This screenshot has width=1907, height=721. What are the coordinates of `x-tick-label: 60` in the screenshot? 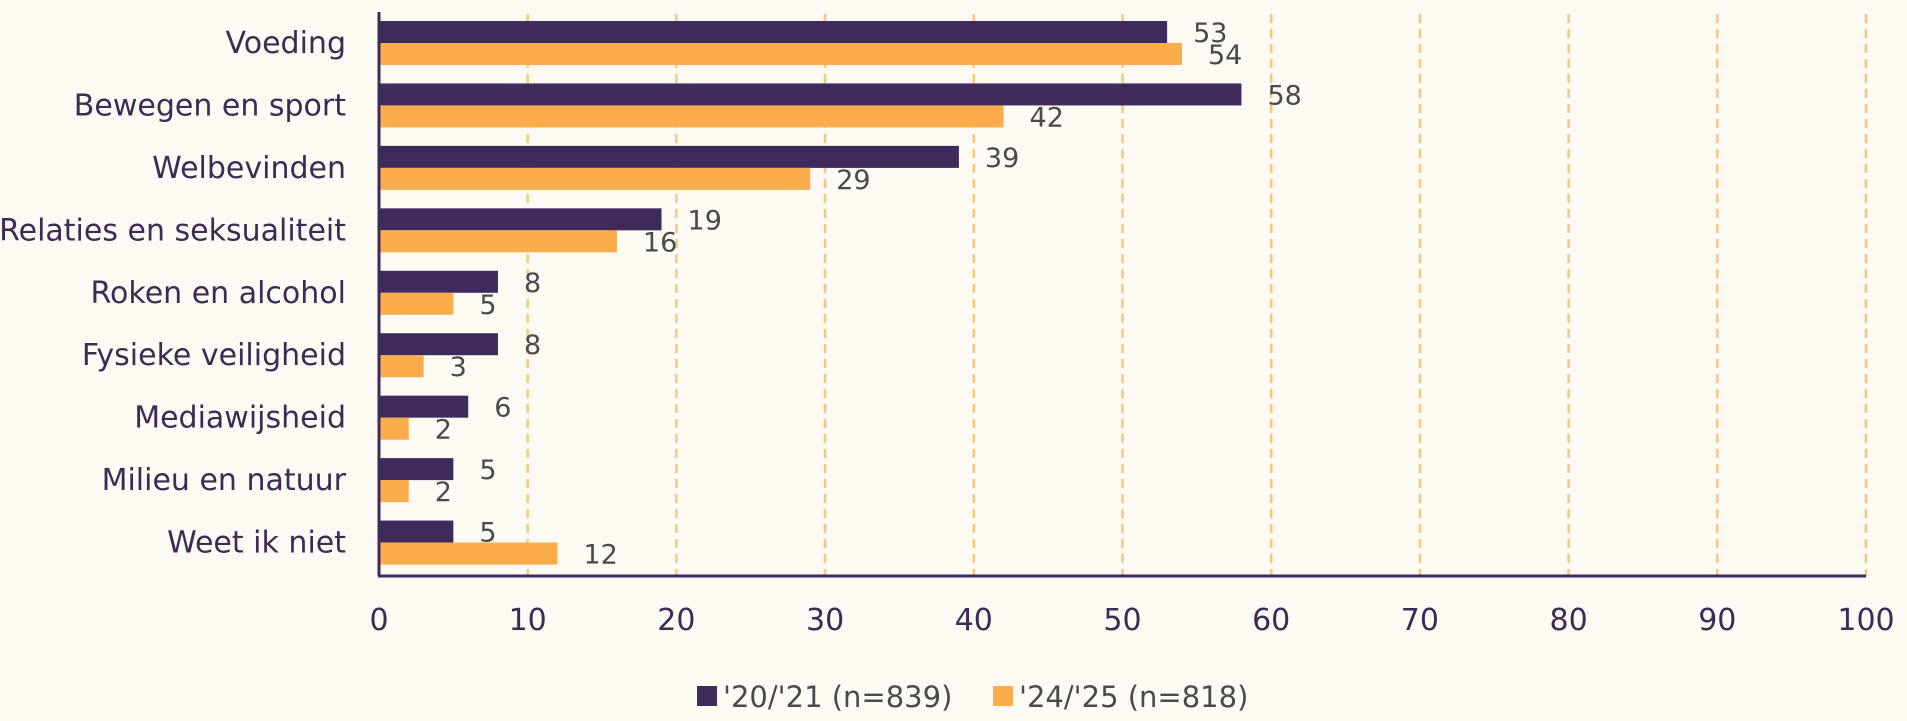 It's located at (1271, 620).